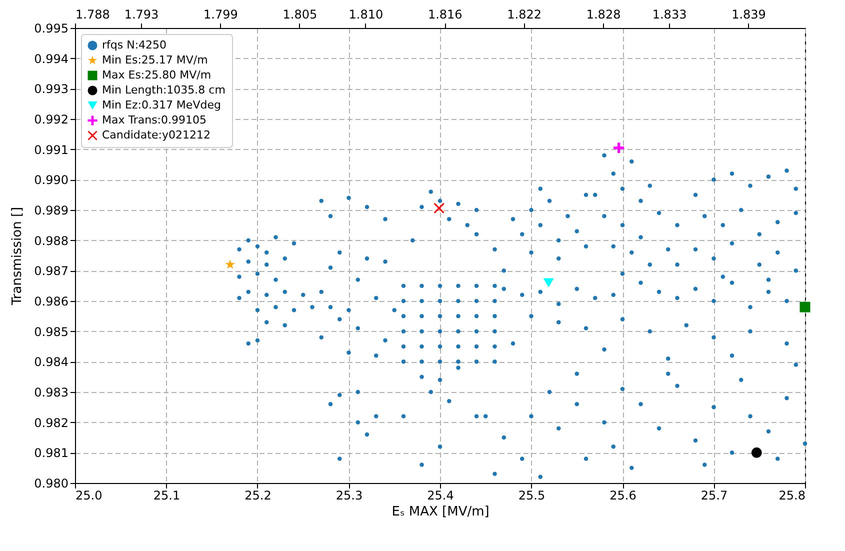 This screenshot has width=845, height=551. What do you see at coordinates (524, 15) in the screenshot?
I see `x2-tick-label: 1.822` at bounding box center [524, 15].